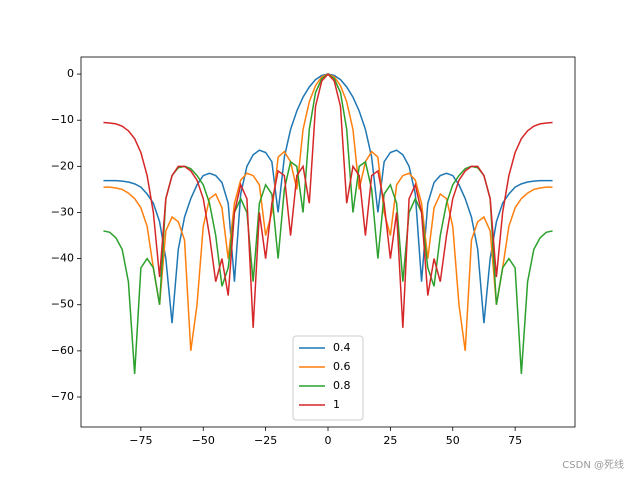  Describe the element at coordinates (62, 258) in the screenshot. I see `y-tick-label: −40` at that location.